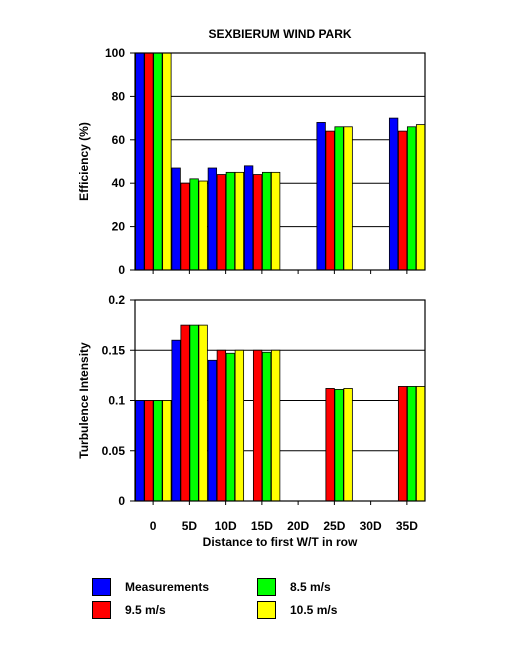 This screenshot has height=650, width=510. I want to click on y-tick-label: 0.2, so click(116, 300).